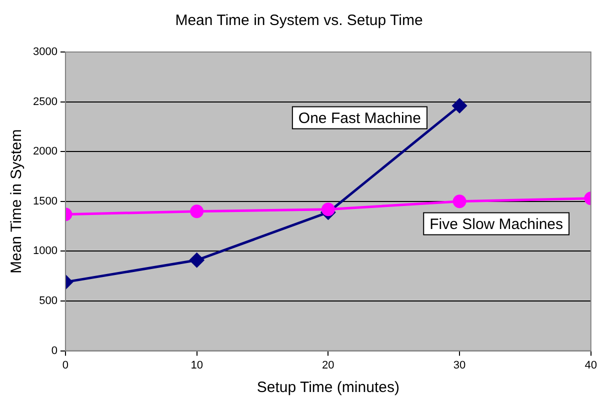 The image size is (600, 405). I want to click on x-tick-label: 0, so click(65, 365).